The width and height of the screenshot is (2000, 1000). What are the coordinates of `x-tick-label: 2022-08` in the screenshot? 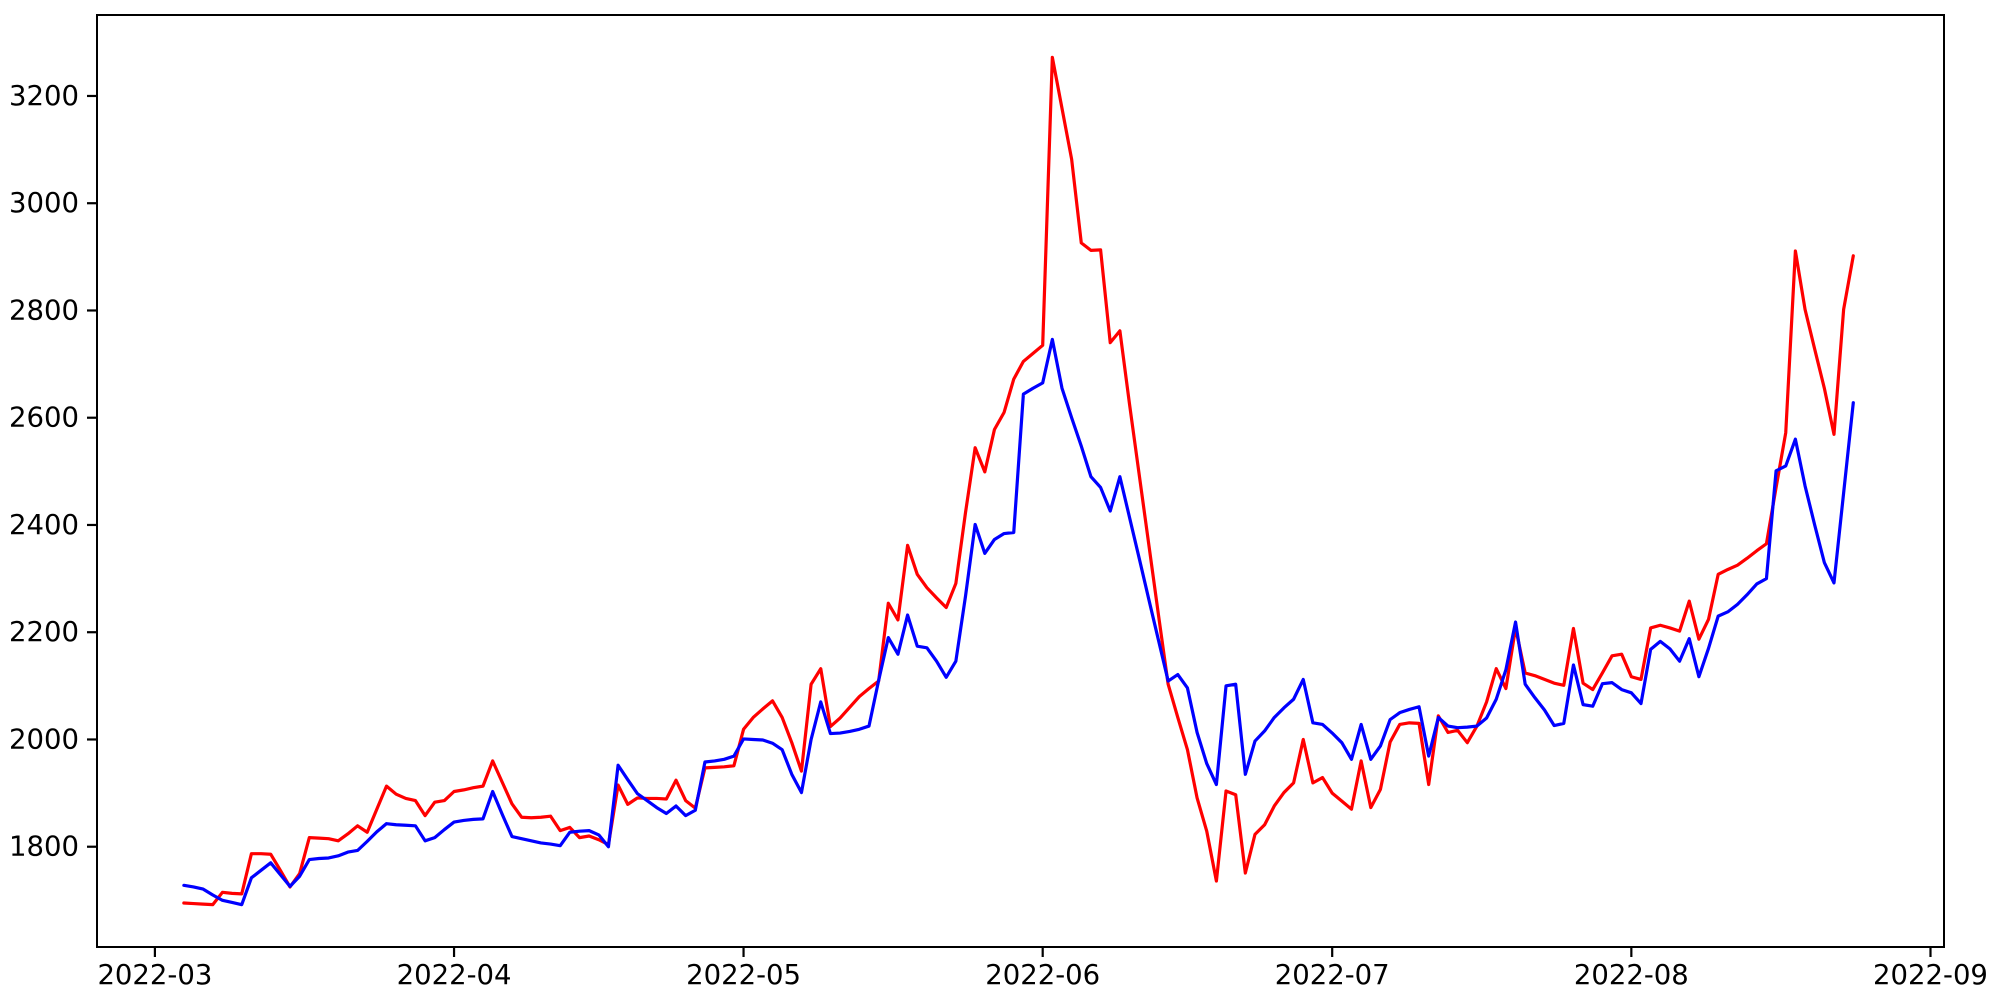 It's located at (1631, 975).